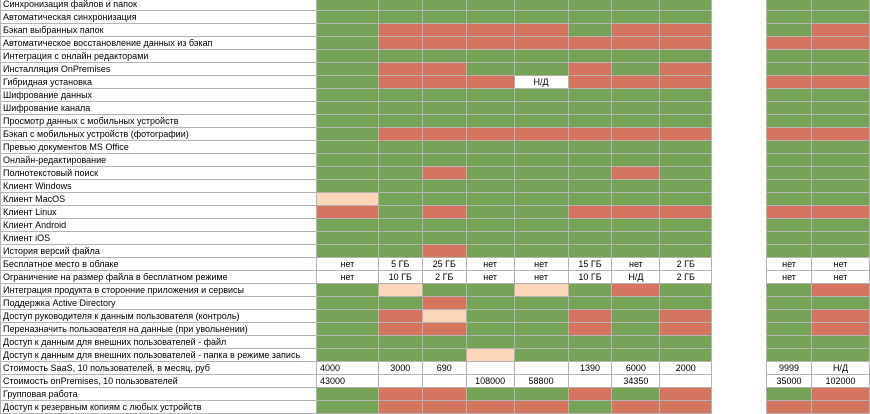 The width and height of the screenshot is (870, 414). What do you see at coordinates (158, 212) in the screenshot?
I see `feature-label: Клиент Linux` at bounding box center [158, 212].